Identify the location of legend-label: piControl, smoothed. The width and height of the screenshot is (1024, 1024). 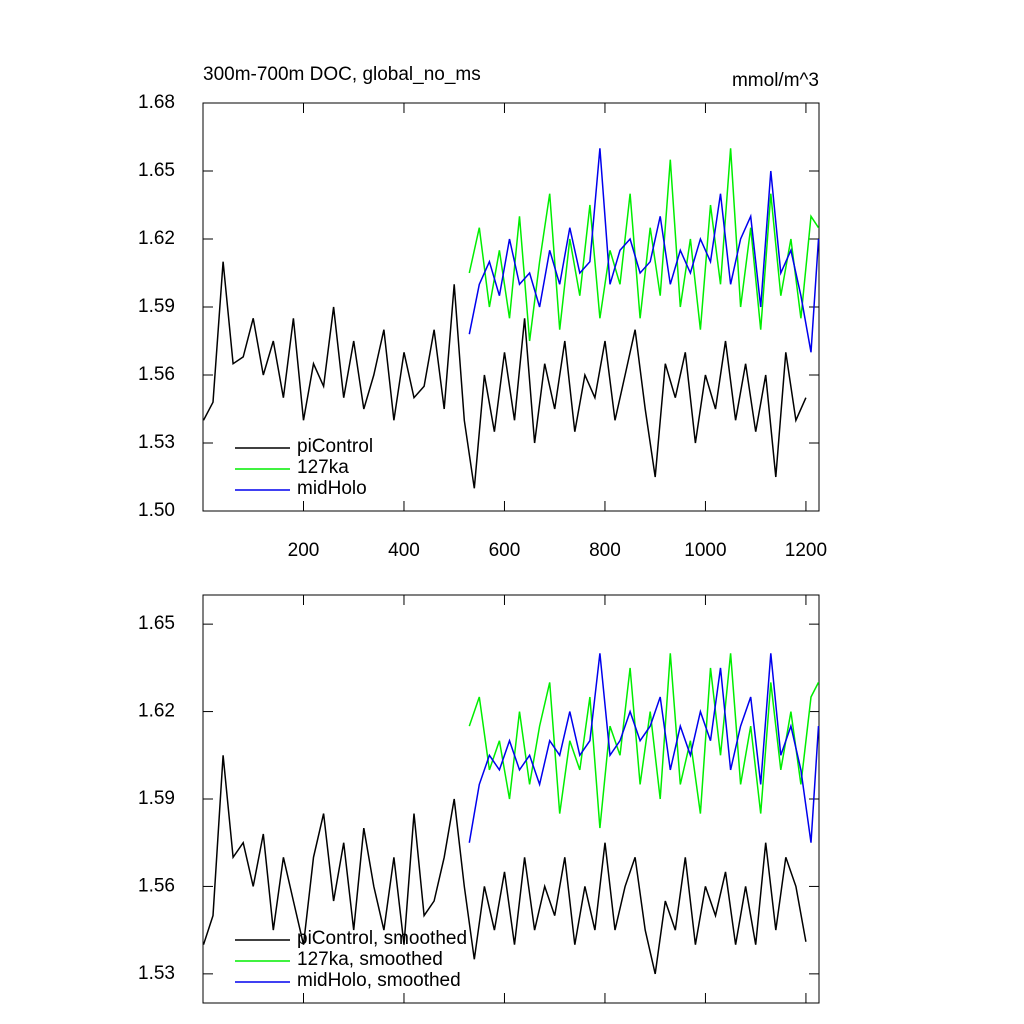
(382, 938).